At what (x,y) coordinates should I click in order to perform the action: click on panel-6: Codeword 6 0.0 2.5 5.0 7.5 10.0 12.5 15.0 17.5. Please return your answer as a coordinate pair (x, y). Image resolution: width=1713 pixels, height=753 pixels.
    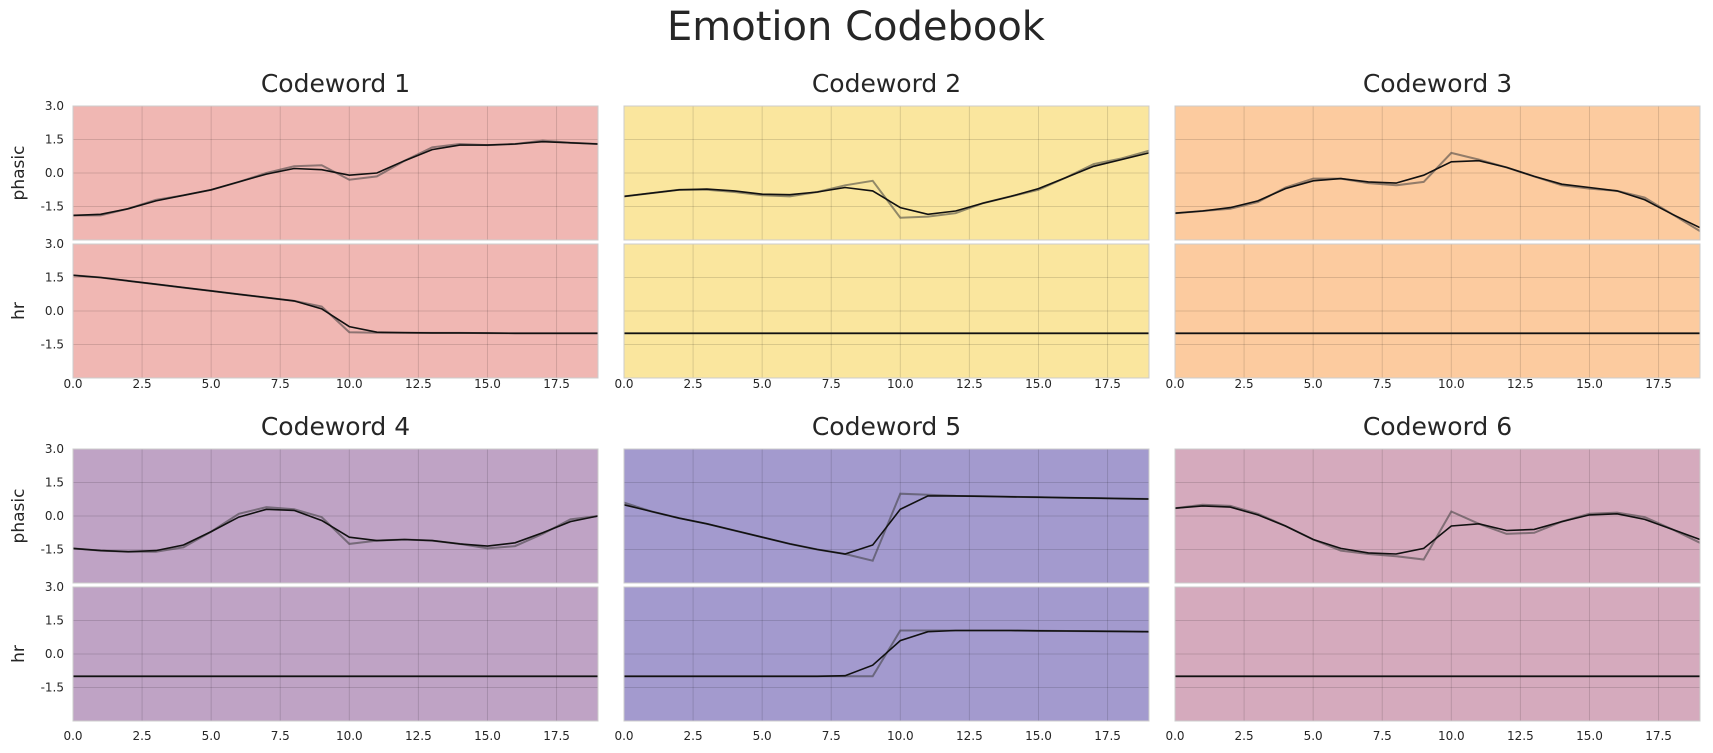
    Looking at the image, I should click on (1433, 577).